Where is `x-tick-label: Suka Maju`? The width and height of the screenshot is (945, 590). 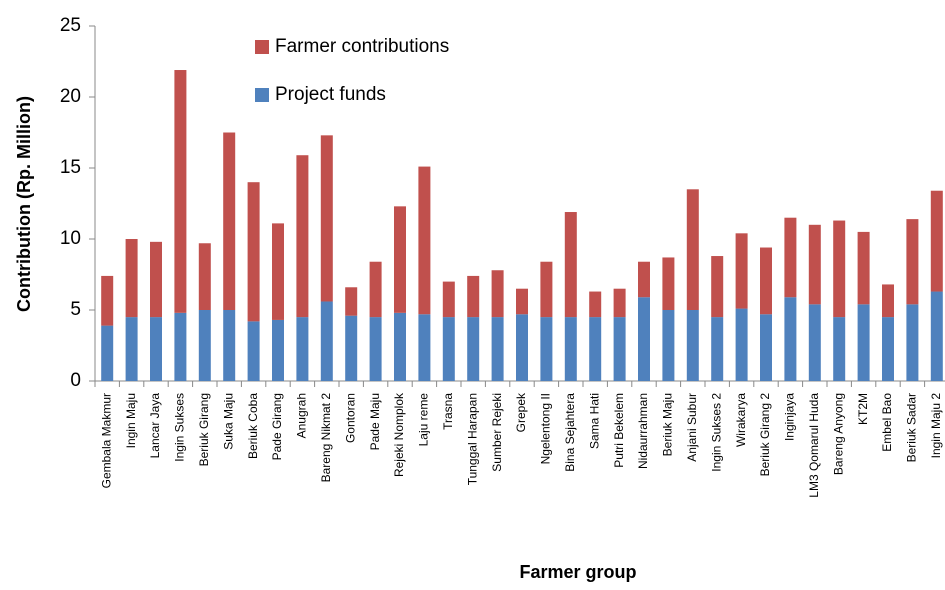 x-tick-label: Suka Maju is located at coordinates (228, 421).